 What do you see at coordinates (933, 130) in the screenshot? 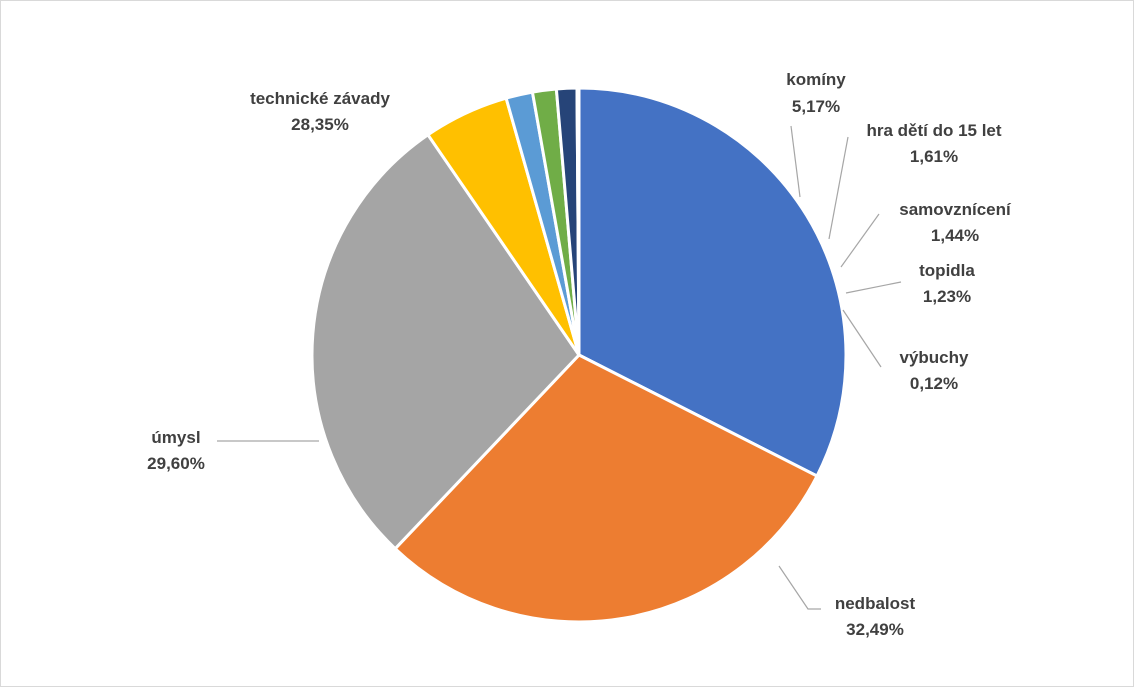
I see `data-label-name-hra-deti-do-15-let: hra dětí do 15 let` at bounding box center [933, 130].